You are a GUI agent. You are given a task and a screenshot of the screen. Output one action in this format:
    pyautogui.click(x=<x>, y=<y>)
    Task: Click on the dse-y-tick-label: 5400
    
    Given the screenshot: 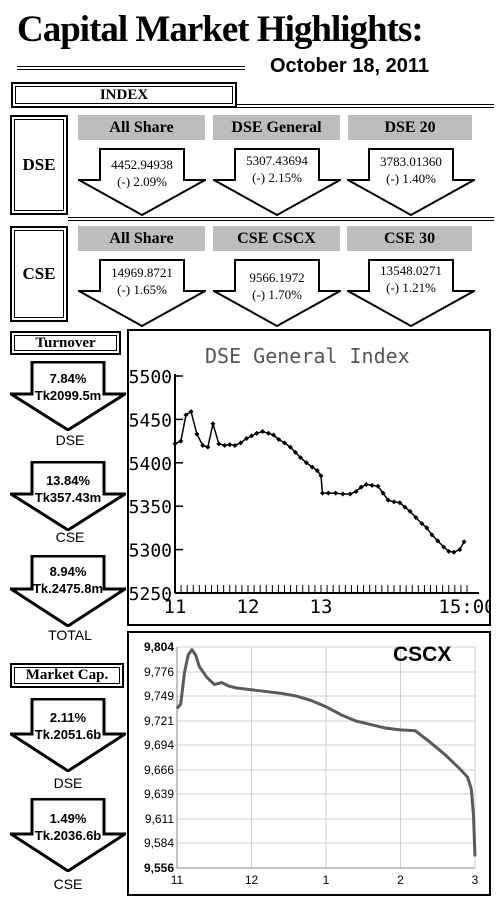 What is the action you would take?
    pyautogui.click(x=150, y=464)
    